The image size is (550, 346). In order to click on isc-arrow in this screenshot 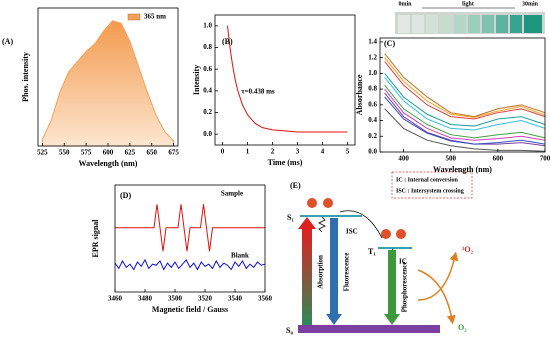, I will do `click(361, 224)`.